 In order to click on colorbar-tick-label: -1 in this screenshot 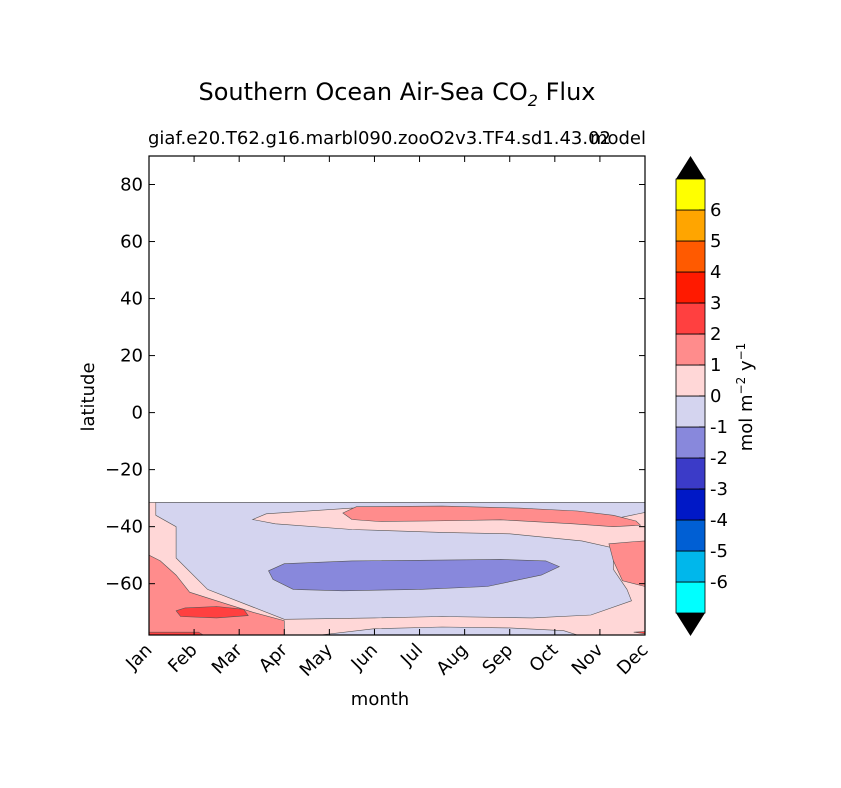, I will do `click(719, 427)`.